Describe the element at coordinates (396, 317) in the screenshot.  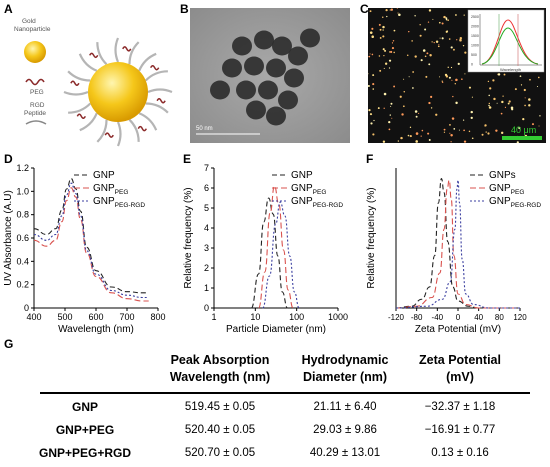
I see `x-tick-label: -120` at that location.